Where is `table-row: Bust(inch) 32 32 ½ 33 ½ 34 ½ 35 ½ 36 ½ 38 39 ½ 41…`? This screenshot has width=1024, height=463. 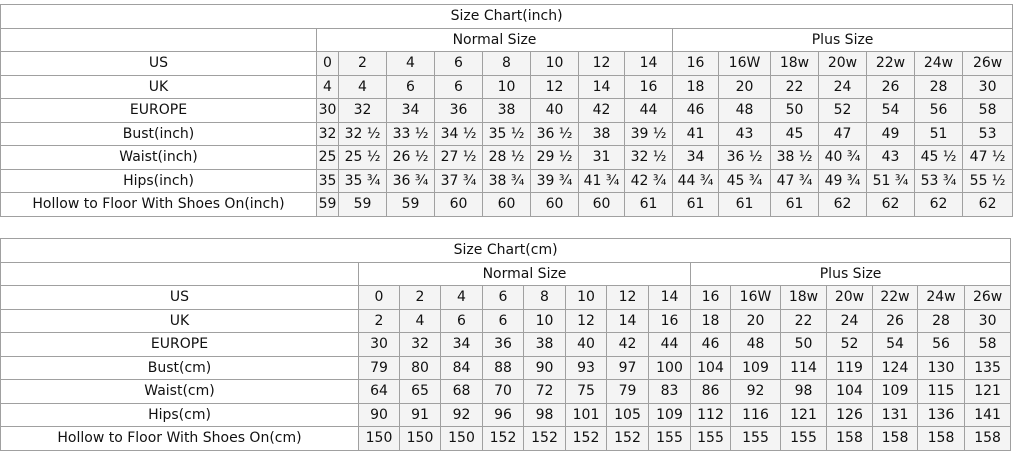 table-row: Bust(inch) 32 32 ½ 33 ½ 34 ½ 35 ½ 36 ½ 38 39 ½ 41… is located at coordinates (507, 133).